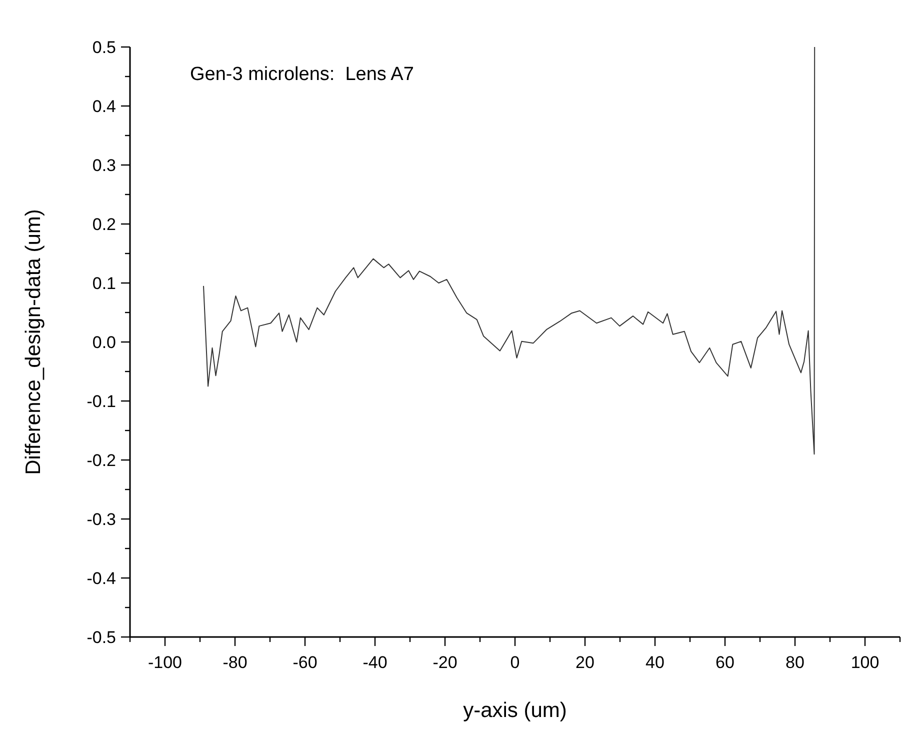 This screenshot has height=734, width=911. I want to click on y-tick-label: -0.2, so click(101, 460).